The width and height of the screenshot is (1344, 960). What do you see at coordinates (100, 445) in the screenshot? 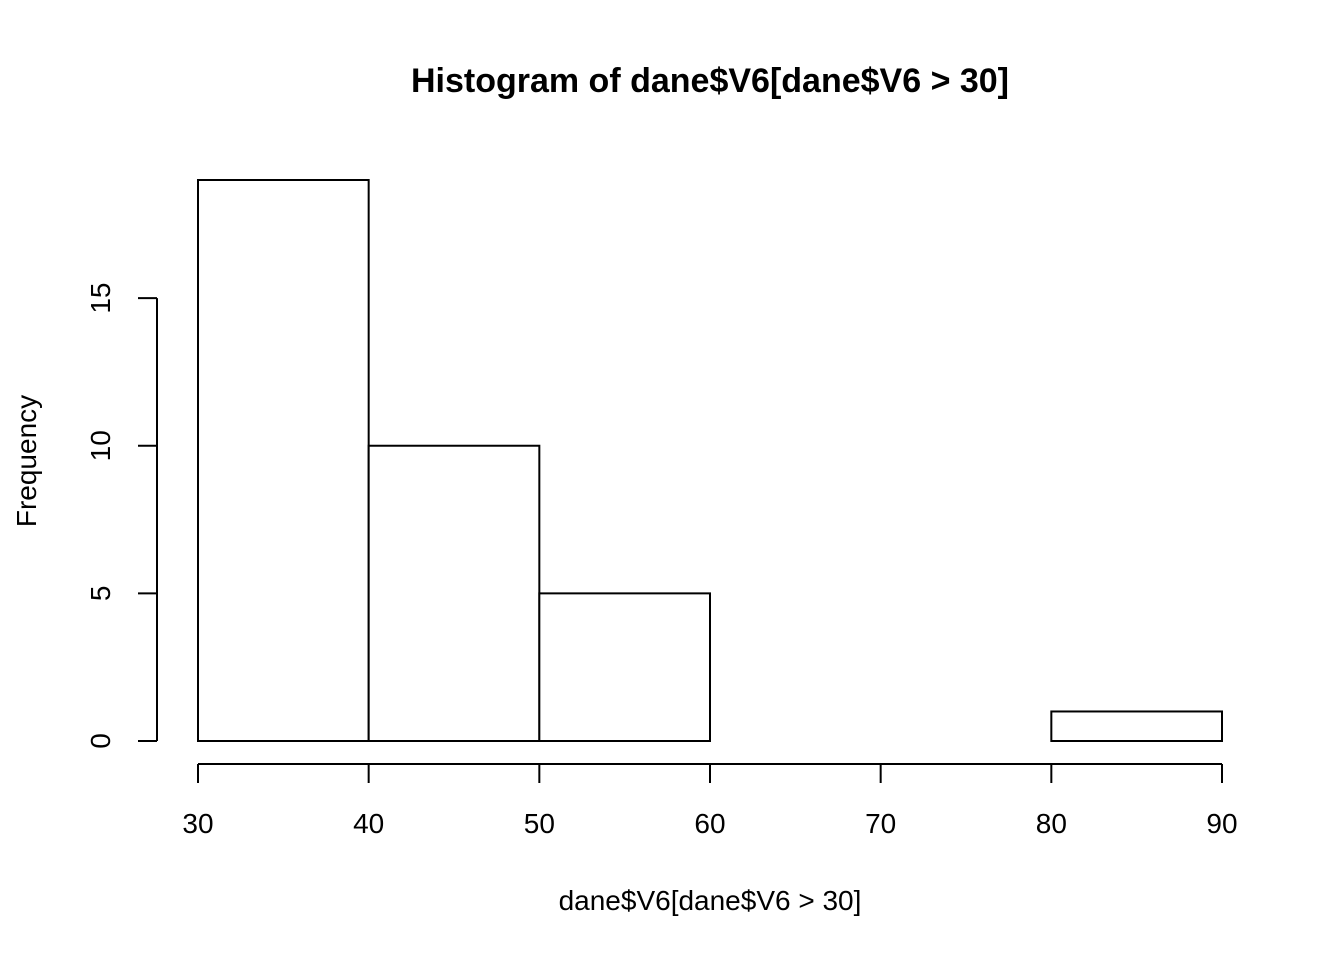
I see `y-tick-label-10: 10` at bounding box center [100, 445].